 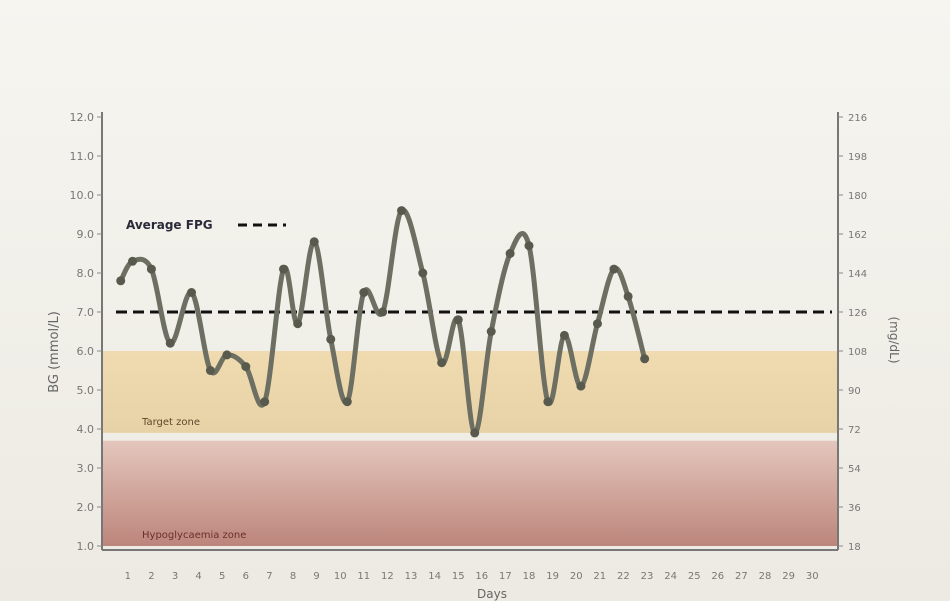 I want to click on x-tick-label: 6, so click(x=246, y=576).